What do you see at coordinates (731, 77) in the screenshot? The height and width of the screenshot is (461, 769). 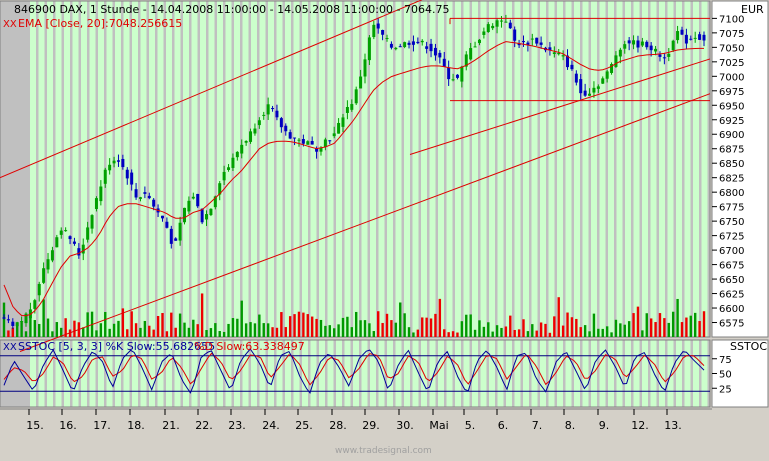 I see `price-tick-label: 7000` at bounding box center [731, 77].